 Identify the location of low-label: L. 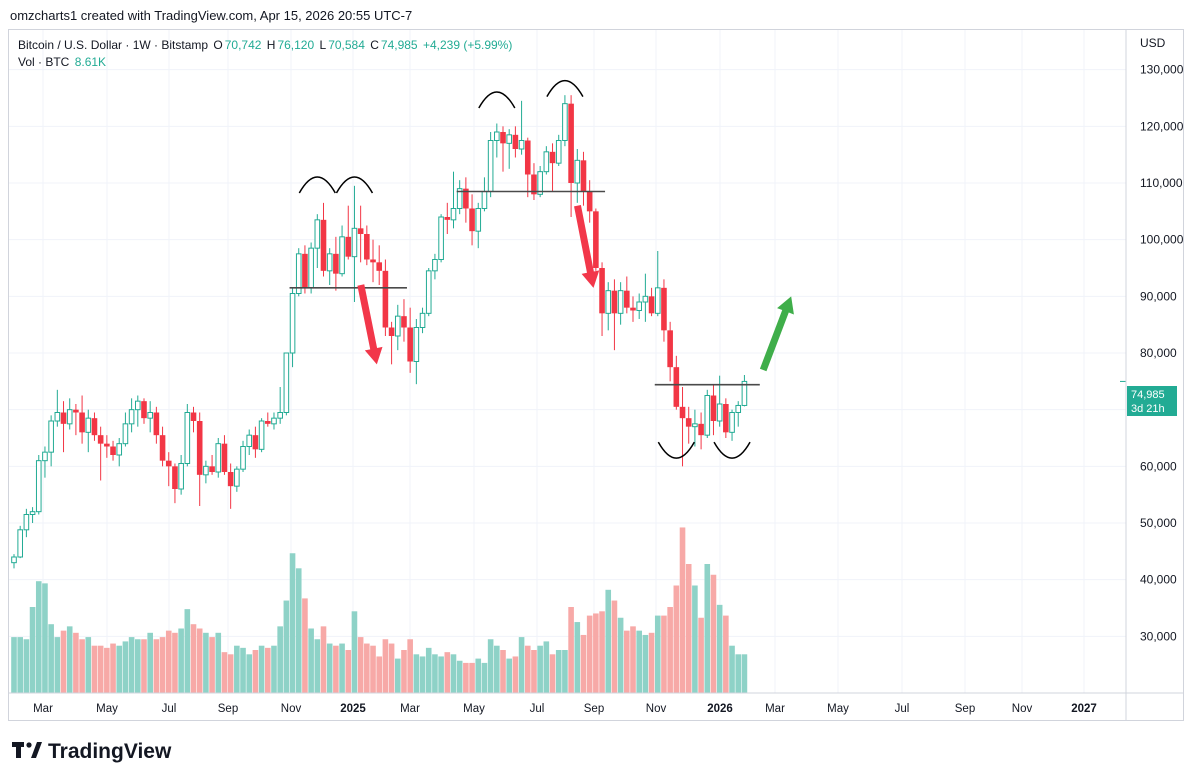
(323, 45).